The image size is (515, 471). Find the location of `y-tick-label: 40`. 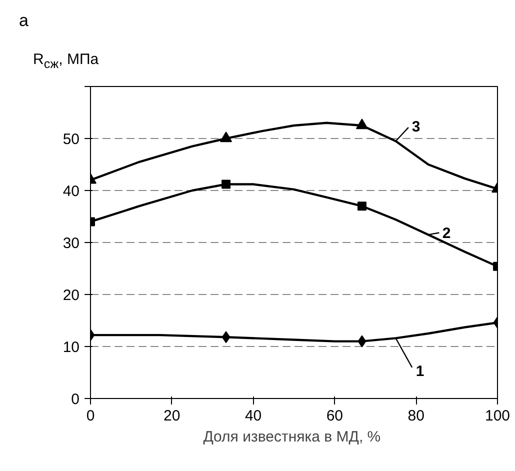

y-tick-label: 40 is located at coordinates (71, 191).